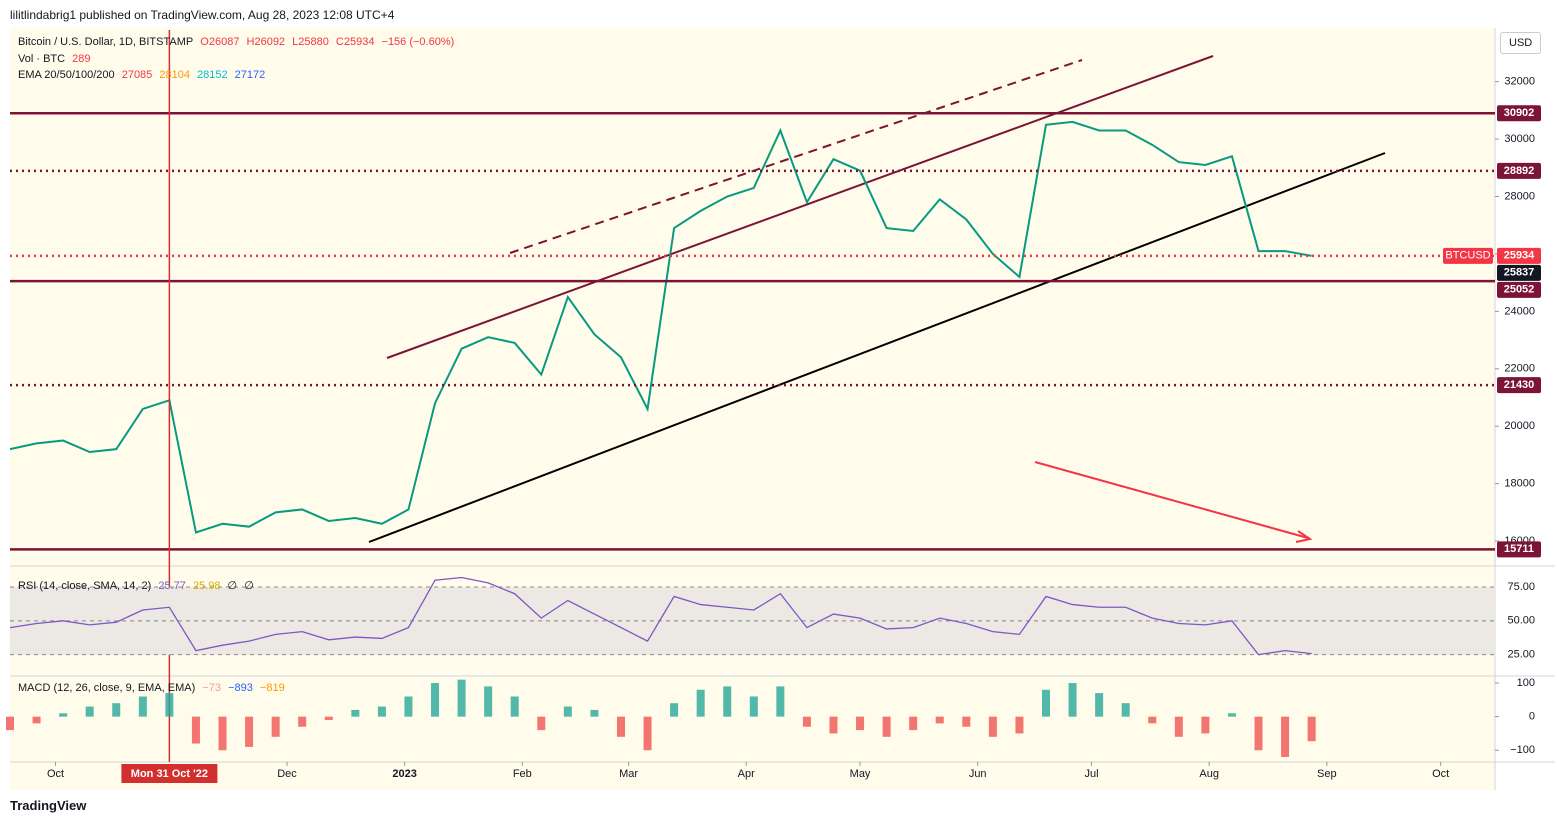 This screenshot has height=823, width=1557. What do you see at coordinates (137, 75) in the screenshot?
I see `ema-value: 27085` at bounding box center [137, 75].